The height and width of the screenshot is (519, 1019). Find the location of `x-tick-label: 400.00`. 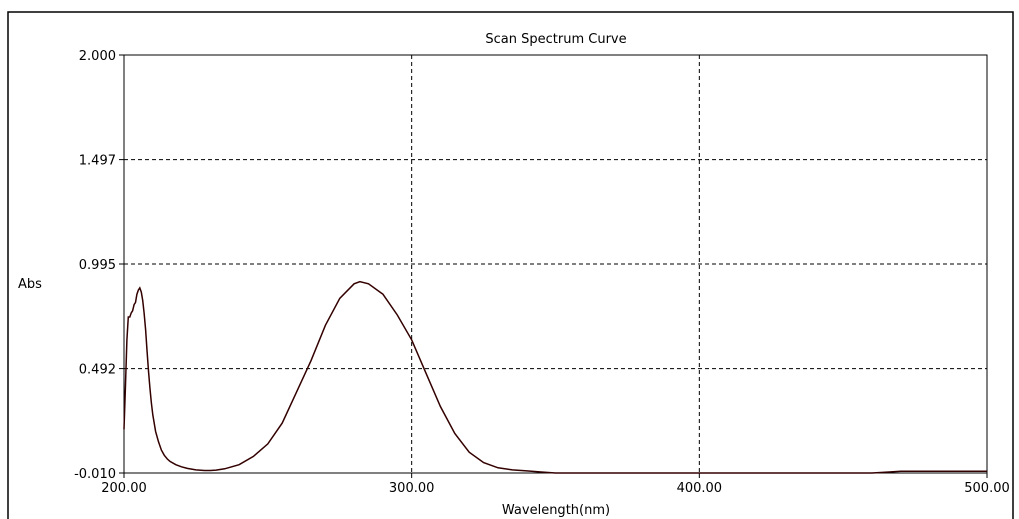

x-tick-label: 400.00 is located at coordinates (700, 488).